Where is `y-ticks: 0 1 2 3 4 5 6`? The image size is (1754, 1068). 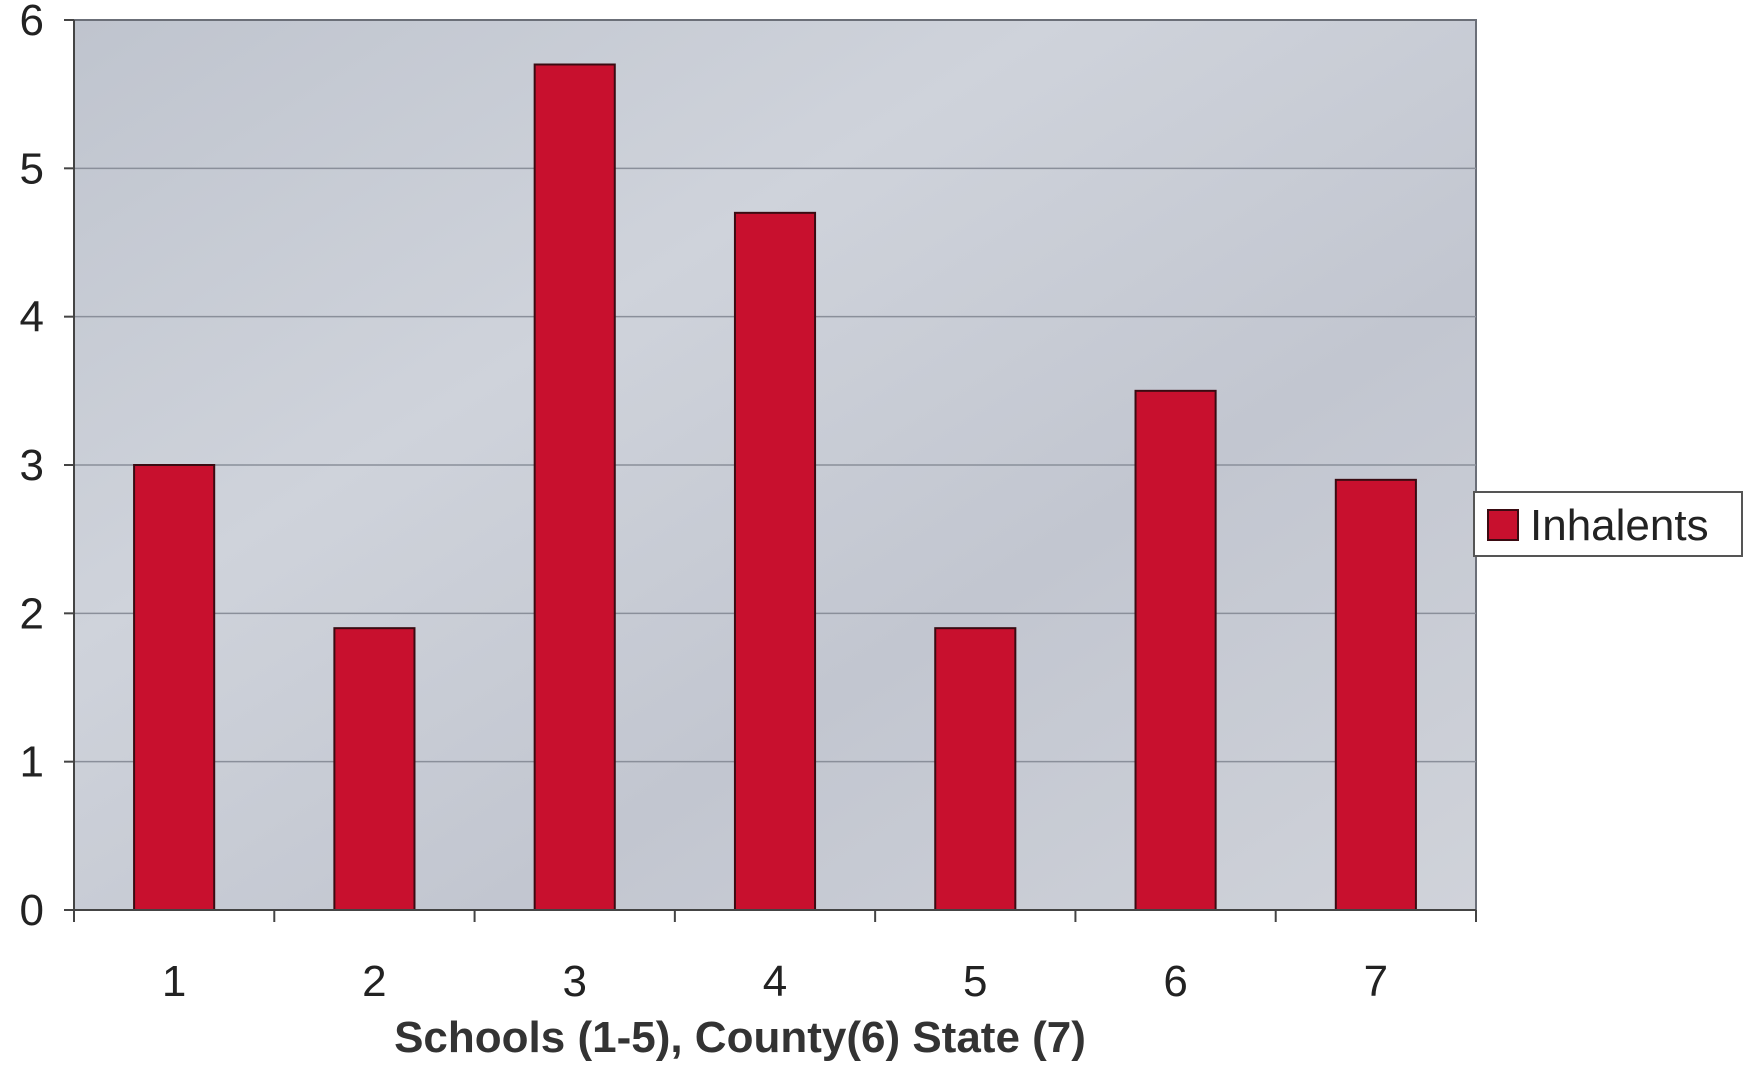
y-ticks: 0 1 2 3 4 5 6 is located at coordinates (47, 467).